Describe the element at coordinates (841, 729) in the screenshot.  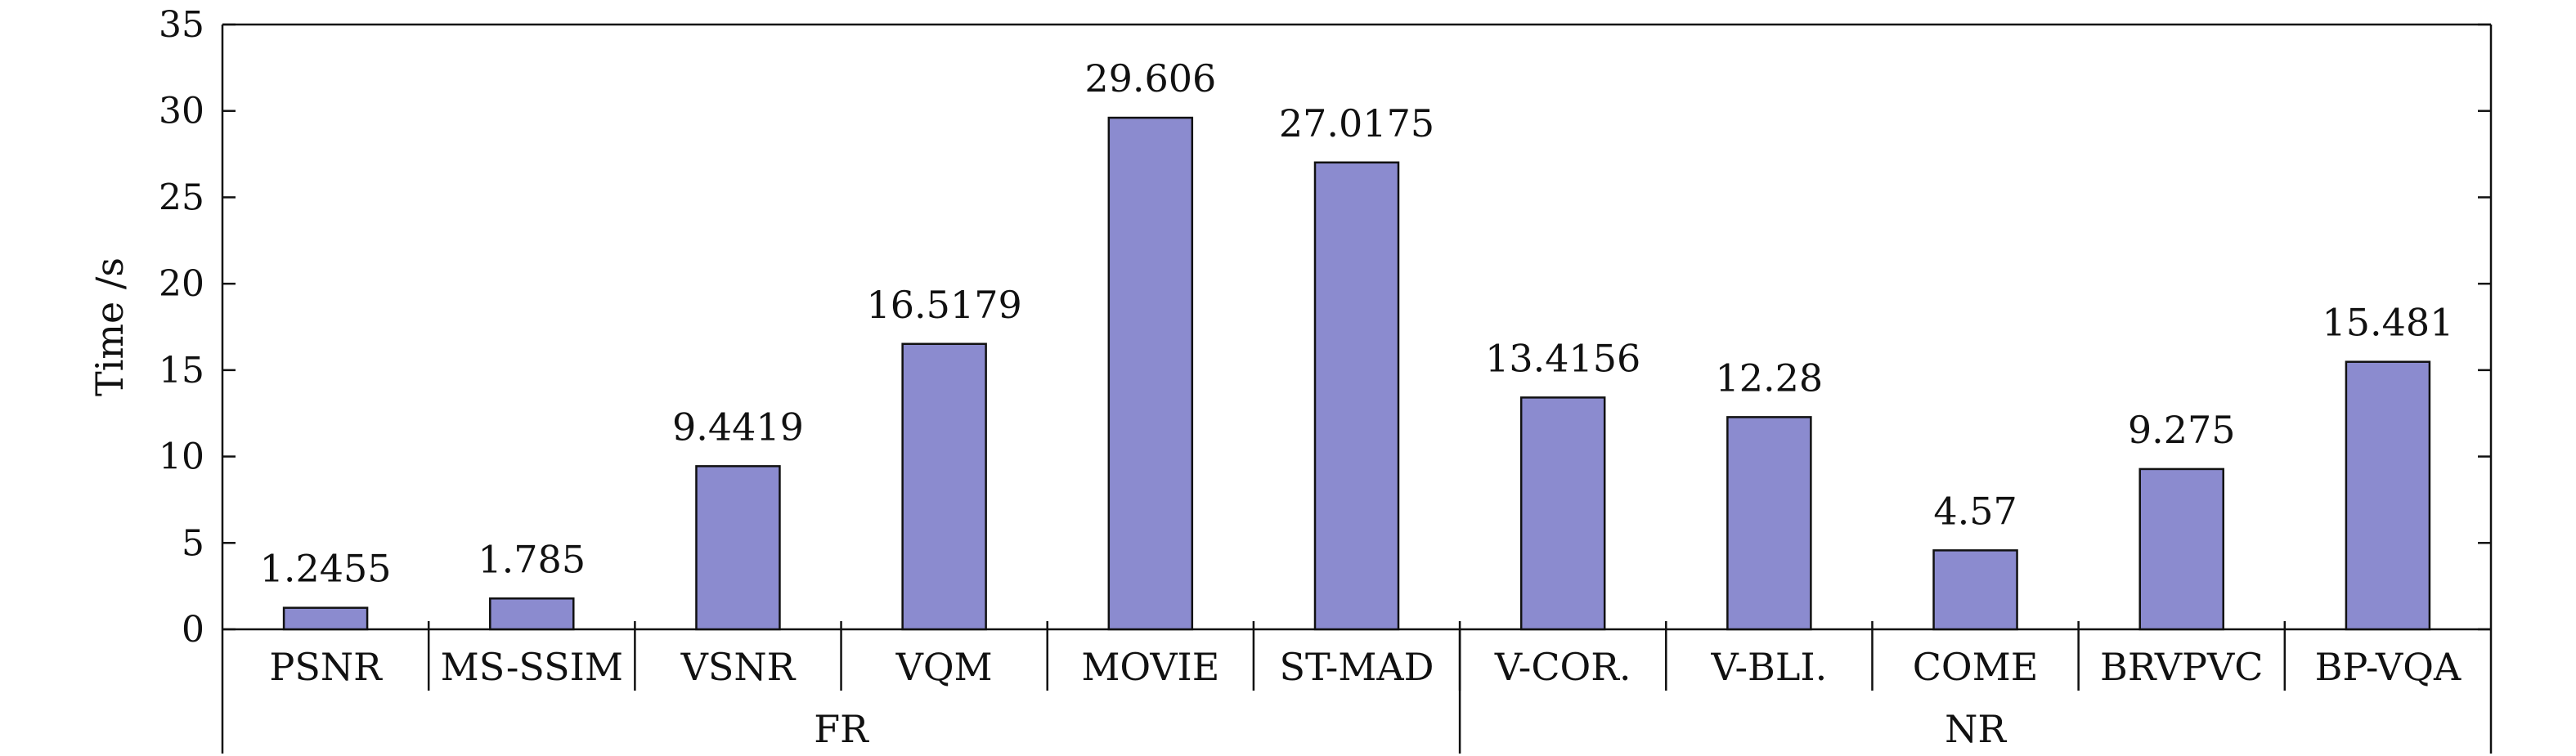
I see `group-label: FR` at that location.